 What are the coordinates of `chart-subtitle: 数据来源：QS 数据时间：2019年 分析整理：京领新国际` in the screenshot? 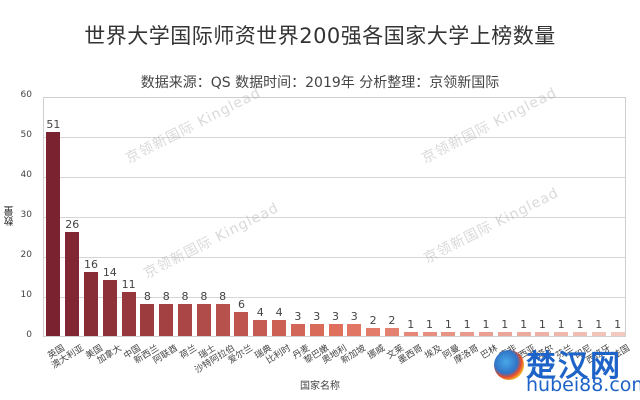 It's located at (320, 83).